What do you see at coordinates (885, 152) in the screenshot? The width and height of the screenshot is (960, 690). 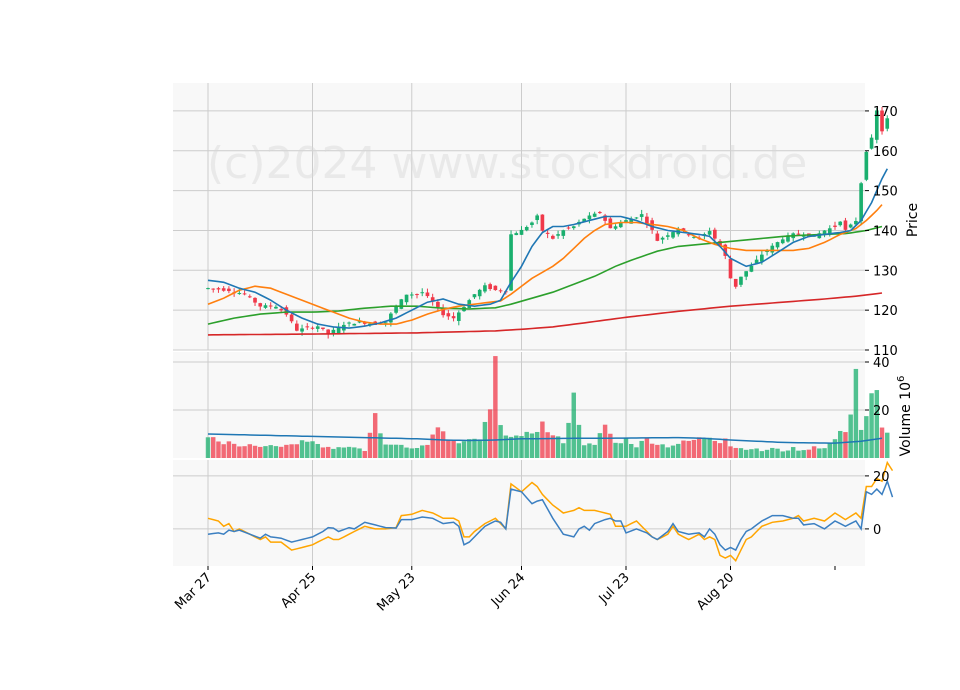 I see `price-tick-label: 160` at bounding box center [885, 152].